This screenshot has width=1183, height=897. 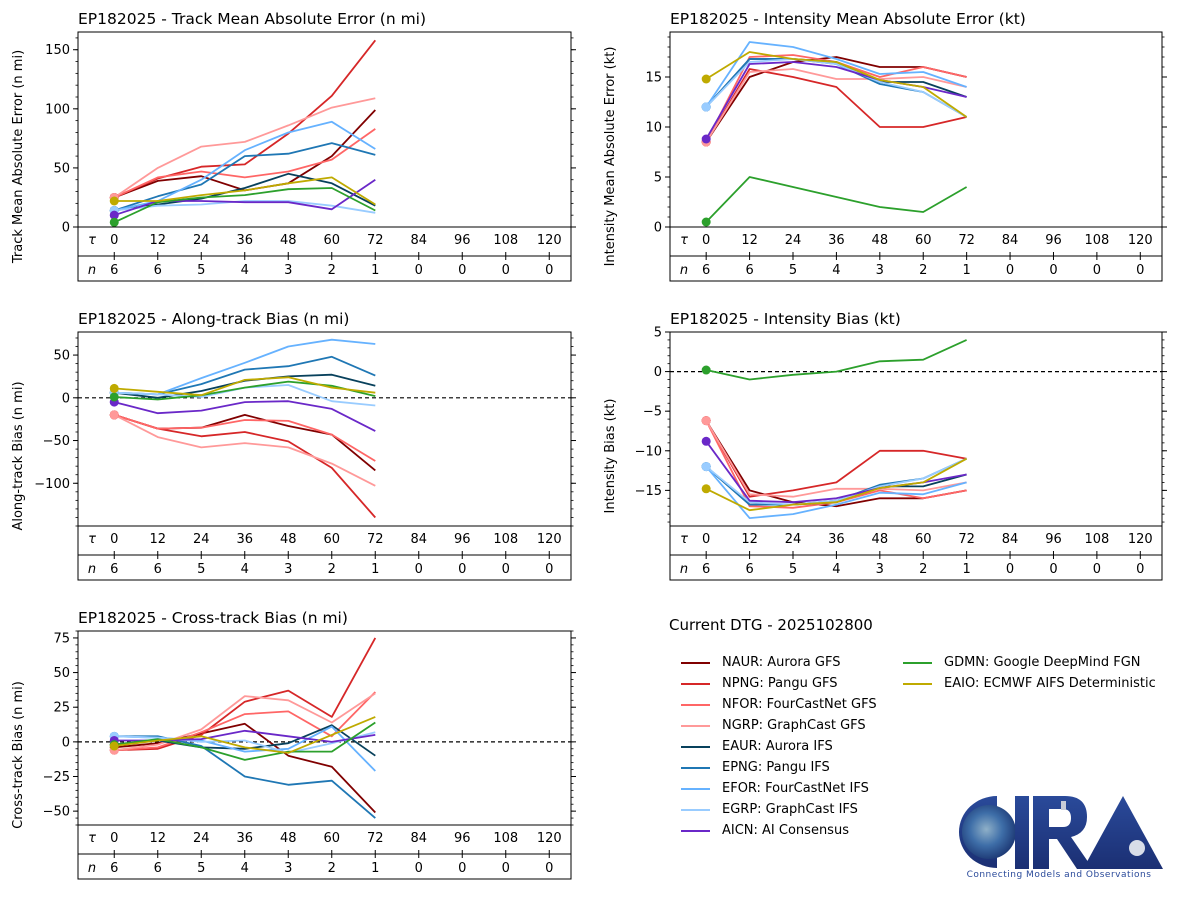 What do you see at coordinates (244, 154) in the screenshot?
I see `series-line-naur` at bounding box center [244, 154].